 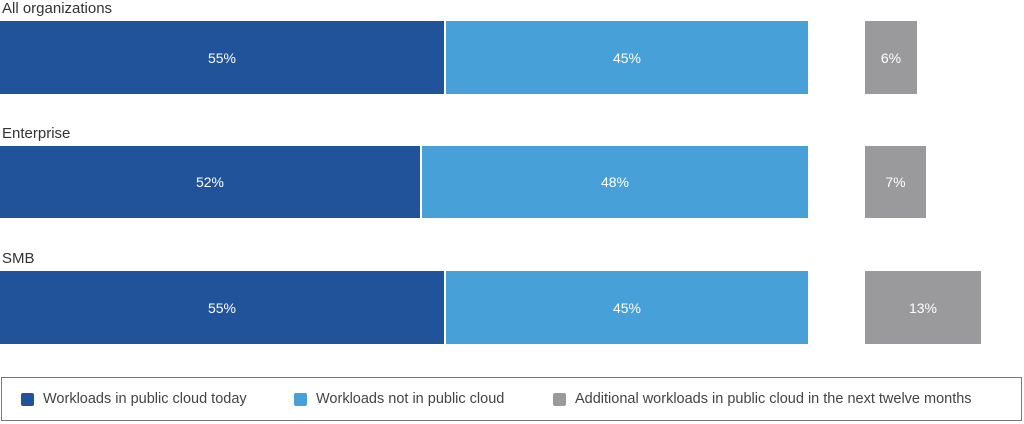 I want to click on legend-item-not-in-public-cloud: Workloads not in public cloud, so click(x=399, y=399).